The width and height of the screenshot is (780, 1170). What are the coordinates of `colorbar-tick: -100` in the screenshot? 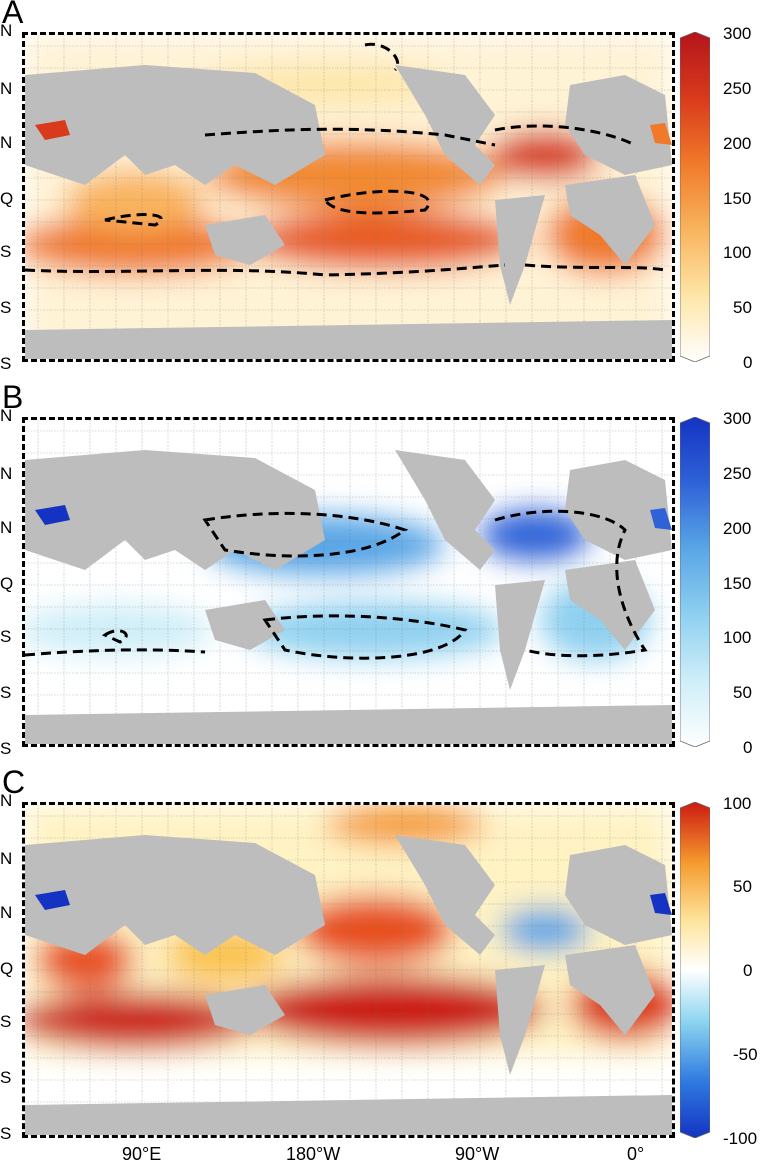 It's located at (740, 1138).